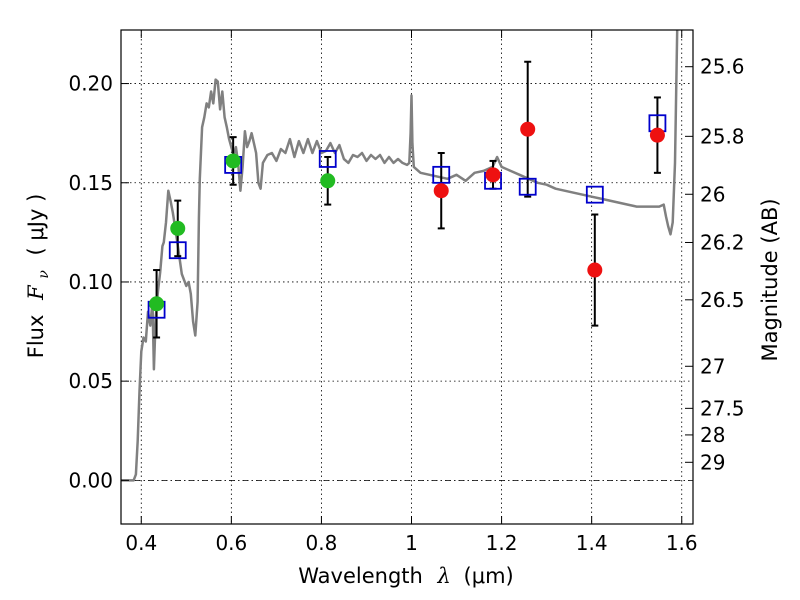 This screenshot has width=800, height=600. Describe the element at coordinates (712, 435) in the screenshot. I see `y2-tick-label: 28` at that location.